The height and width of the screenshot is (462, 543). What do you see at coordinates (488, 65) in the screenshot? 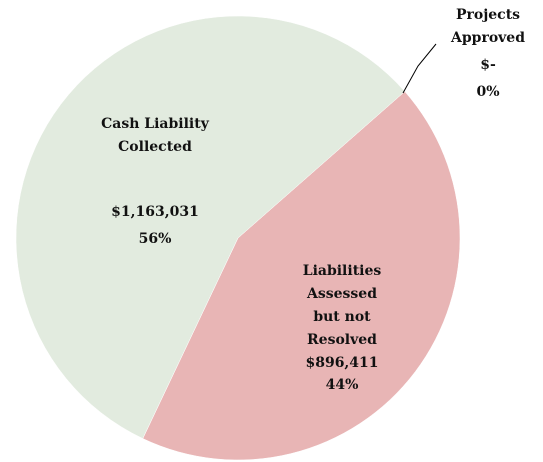
I see `slice-value: $-` at bounding box center [488, 65].